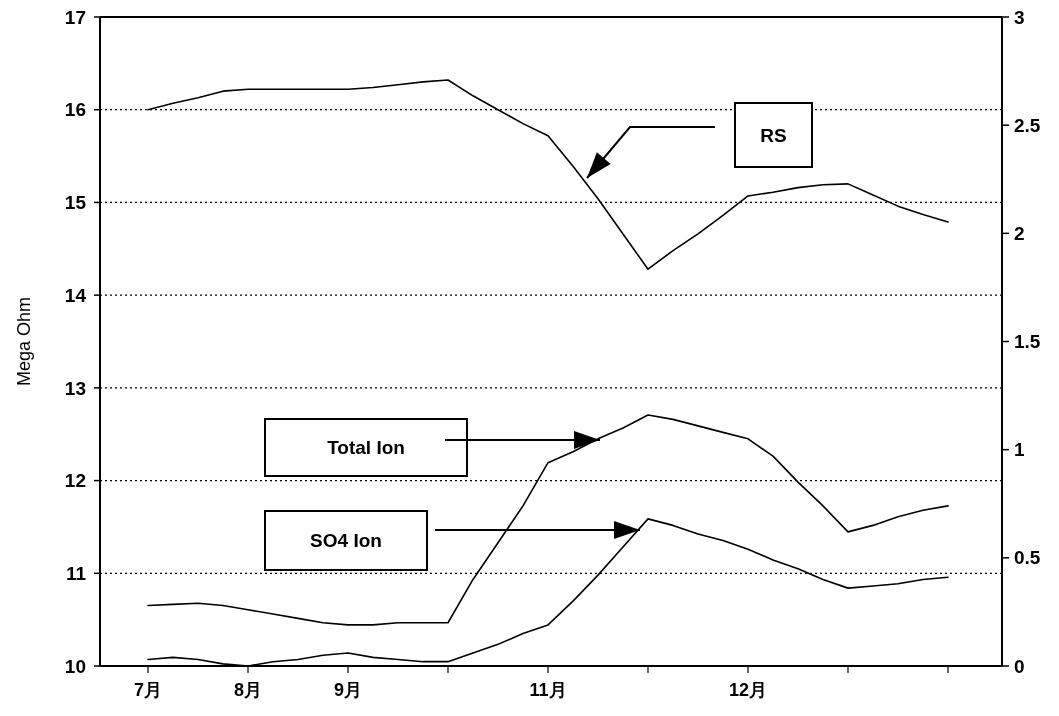 The image size is (1059, 716). Describe the element at coordinates (1027, 342) in the screenshot. I see `y2-tick-label: 1.5` at that location.